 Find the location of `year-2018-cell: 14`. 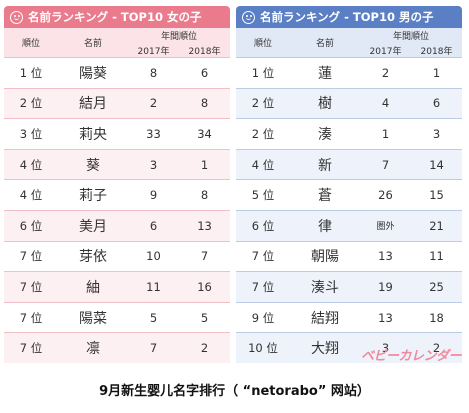

year-2018-cell: 14 is located at coordinates (437, 164).